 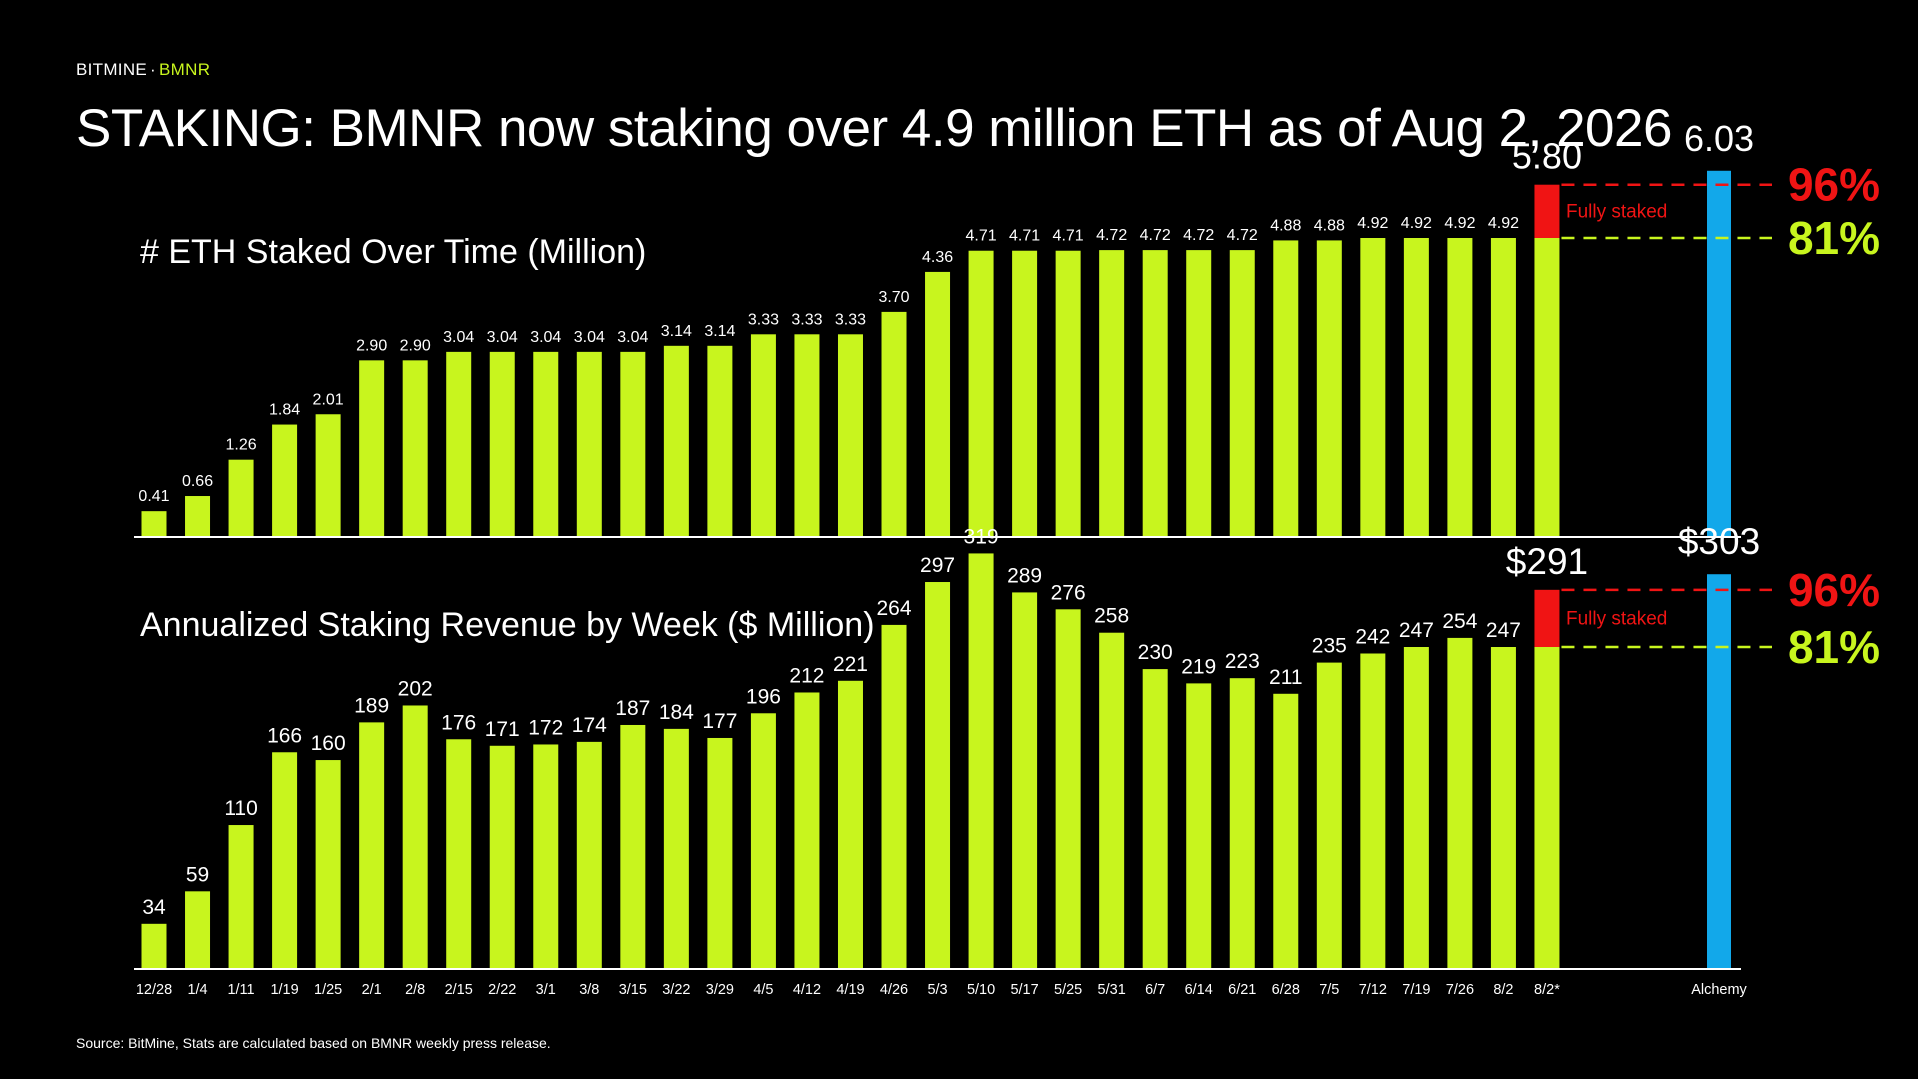 I want to click on x-tick-label-11: 3/15, so click(x=633, y=990).